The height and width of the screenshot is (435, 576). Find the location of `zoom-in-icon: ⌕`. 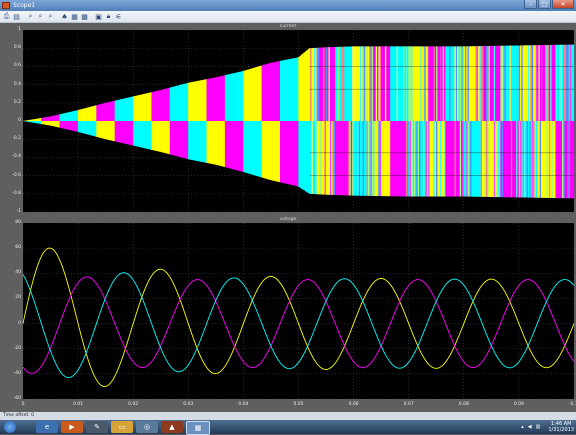

zoom-in-icon: ⌕ is located at coordinates (30, 16).